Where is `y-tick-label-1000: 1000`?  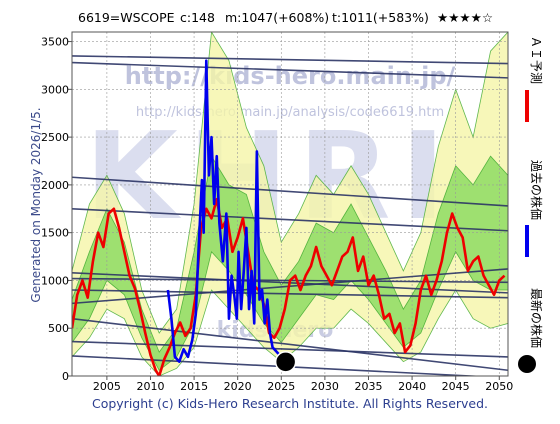 y-tick-label-1000: 1000 is located at coordinates (55, 280).